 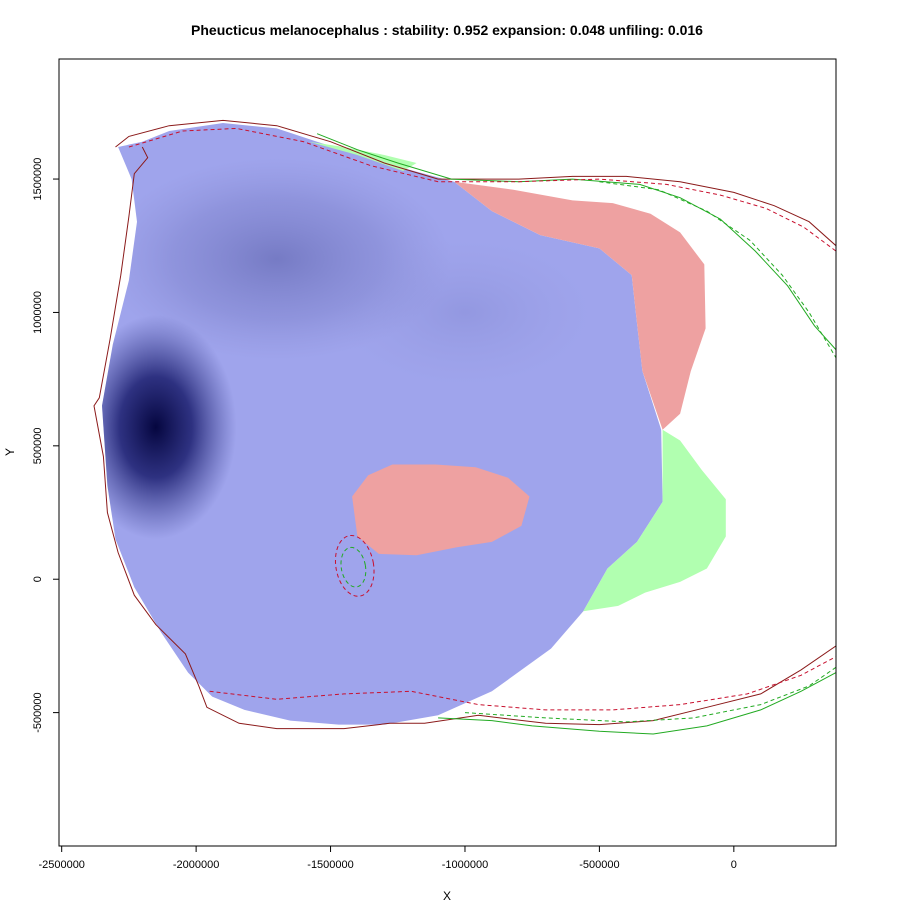 What do you see at coordinates (61, 865) in the screenshot?
I see `x-tick-label: -2500000` at bounding box center [61, 865].